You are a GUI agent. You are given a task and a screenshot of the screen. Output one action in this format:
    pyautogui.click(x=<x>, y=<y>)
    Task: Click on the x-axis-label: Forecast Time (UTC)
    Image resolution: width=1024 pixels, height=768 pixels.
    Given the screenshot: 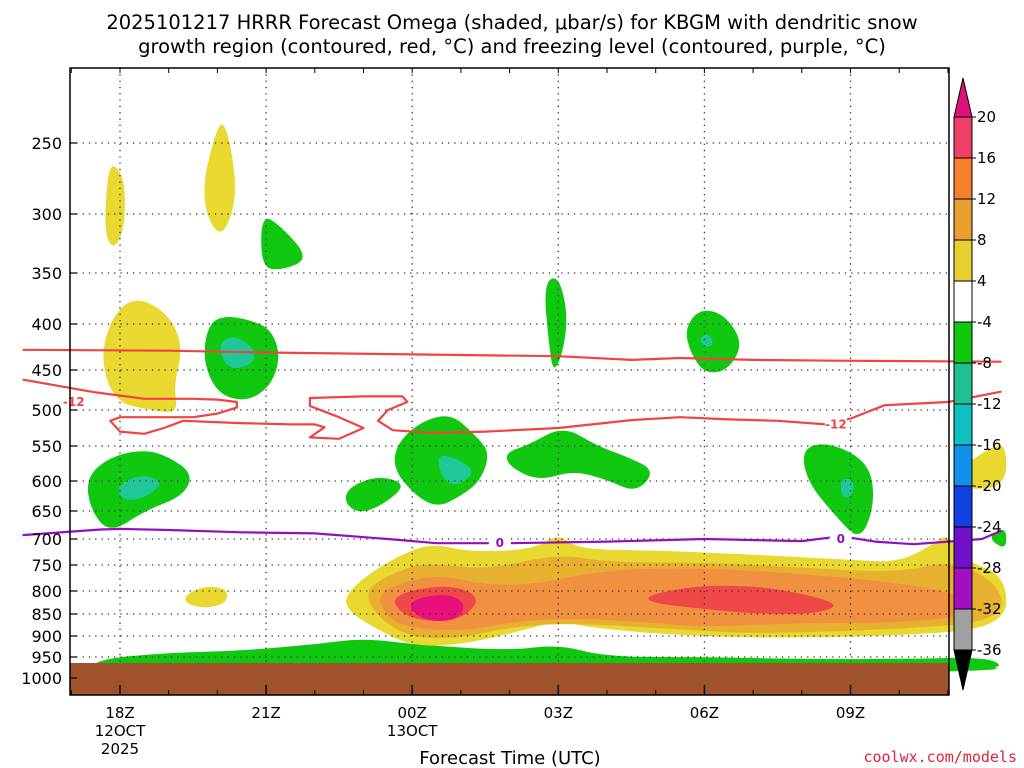 What is the action you would take?
    pyautogui.click(x=509, y=758)
    